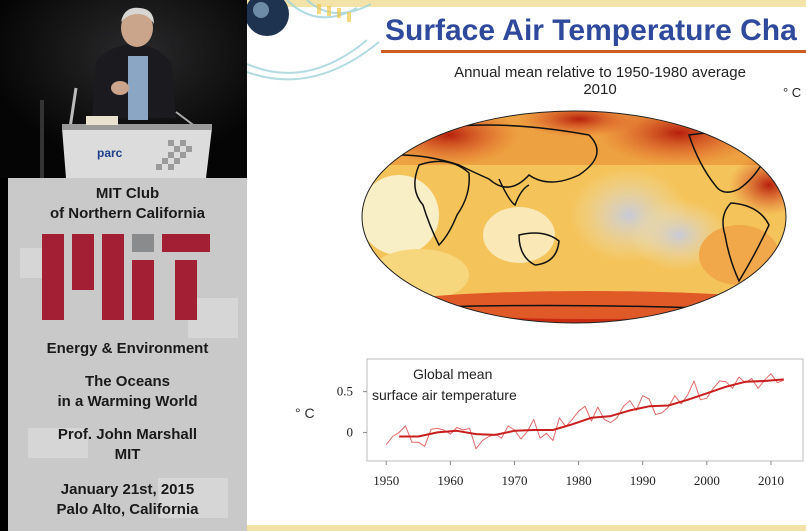  Describe the element at coordinates (126, 277) in the screenshot. I see `mit-logo` at that location.